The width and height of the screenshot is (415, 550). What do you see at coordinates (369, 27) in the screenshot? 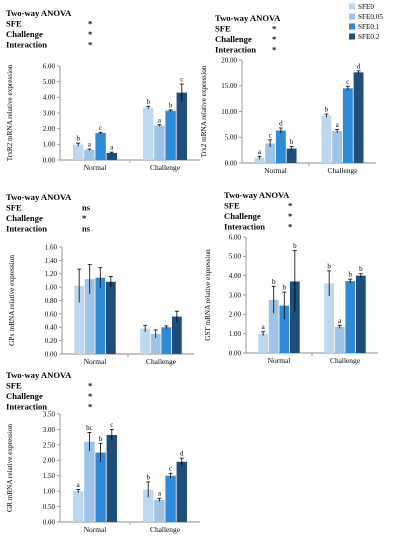
I see `legend-label: SFE0.1` at bounding box center [369, 27].